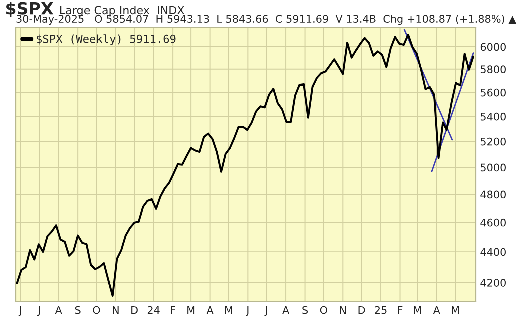  I want to click on y-tick-label: 4400, so click(493, 252).